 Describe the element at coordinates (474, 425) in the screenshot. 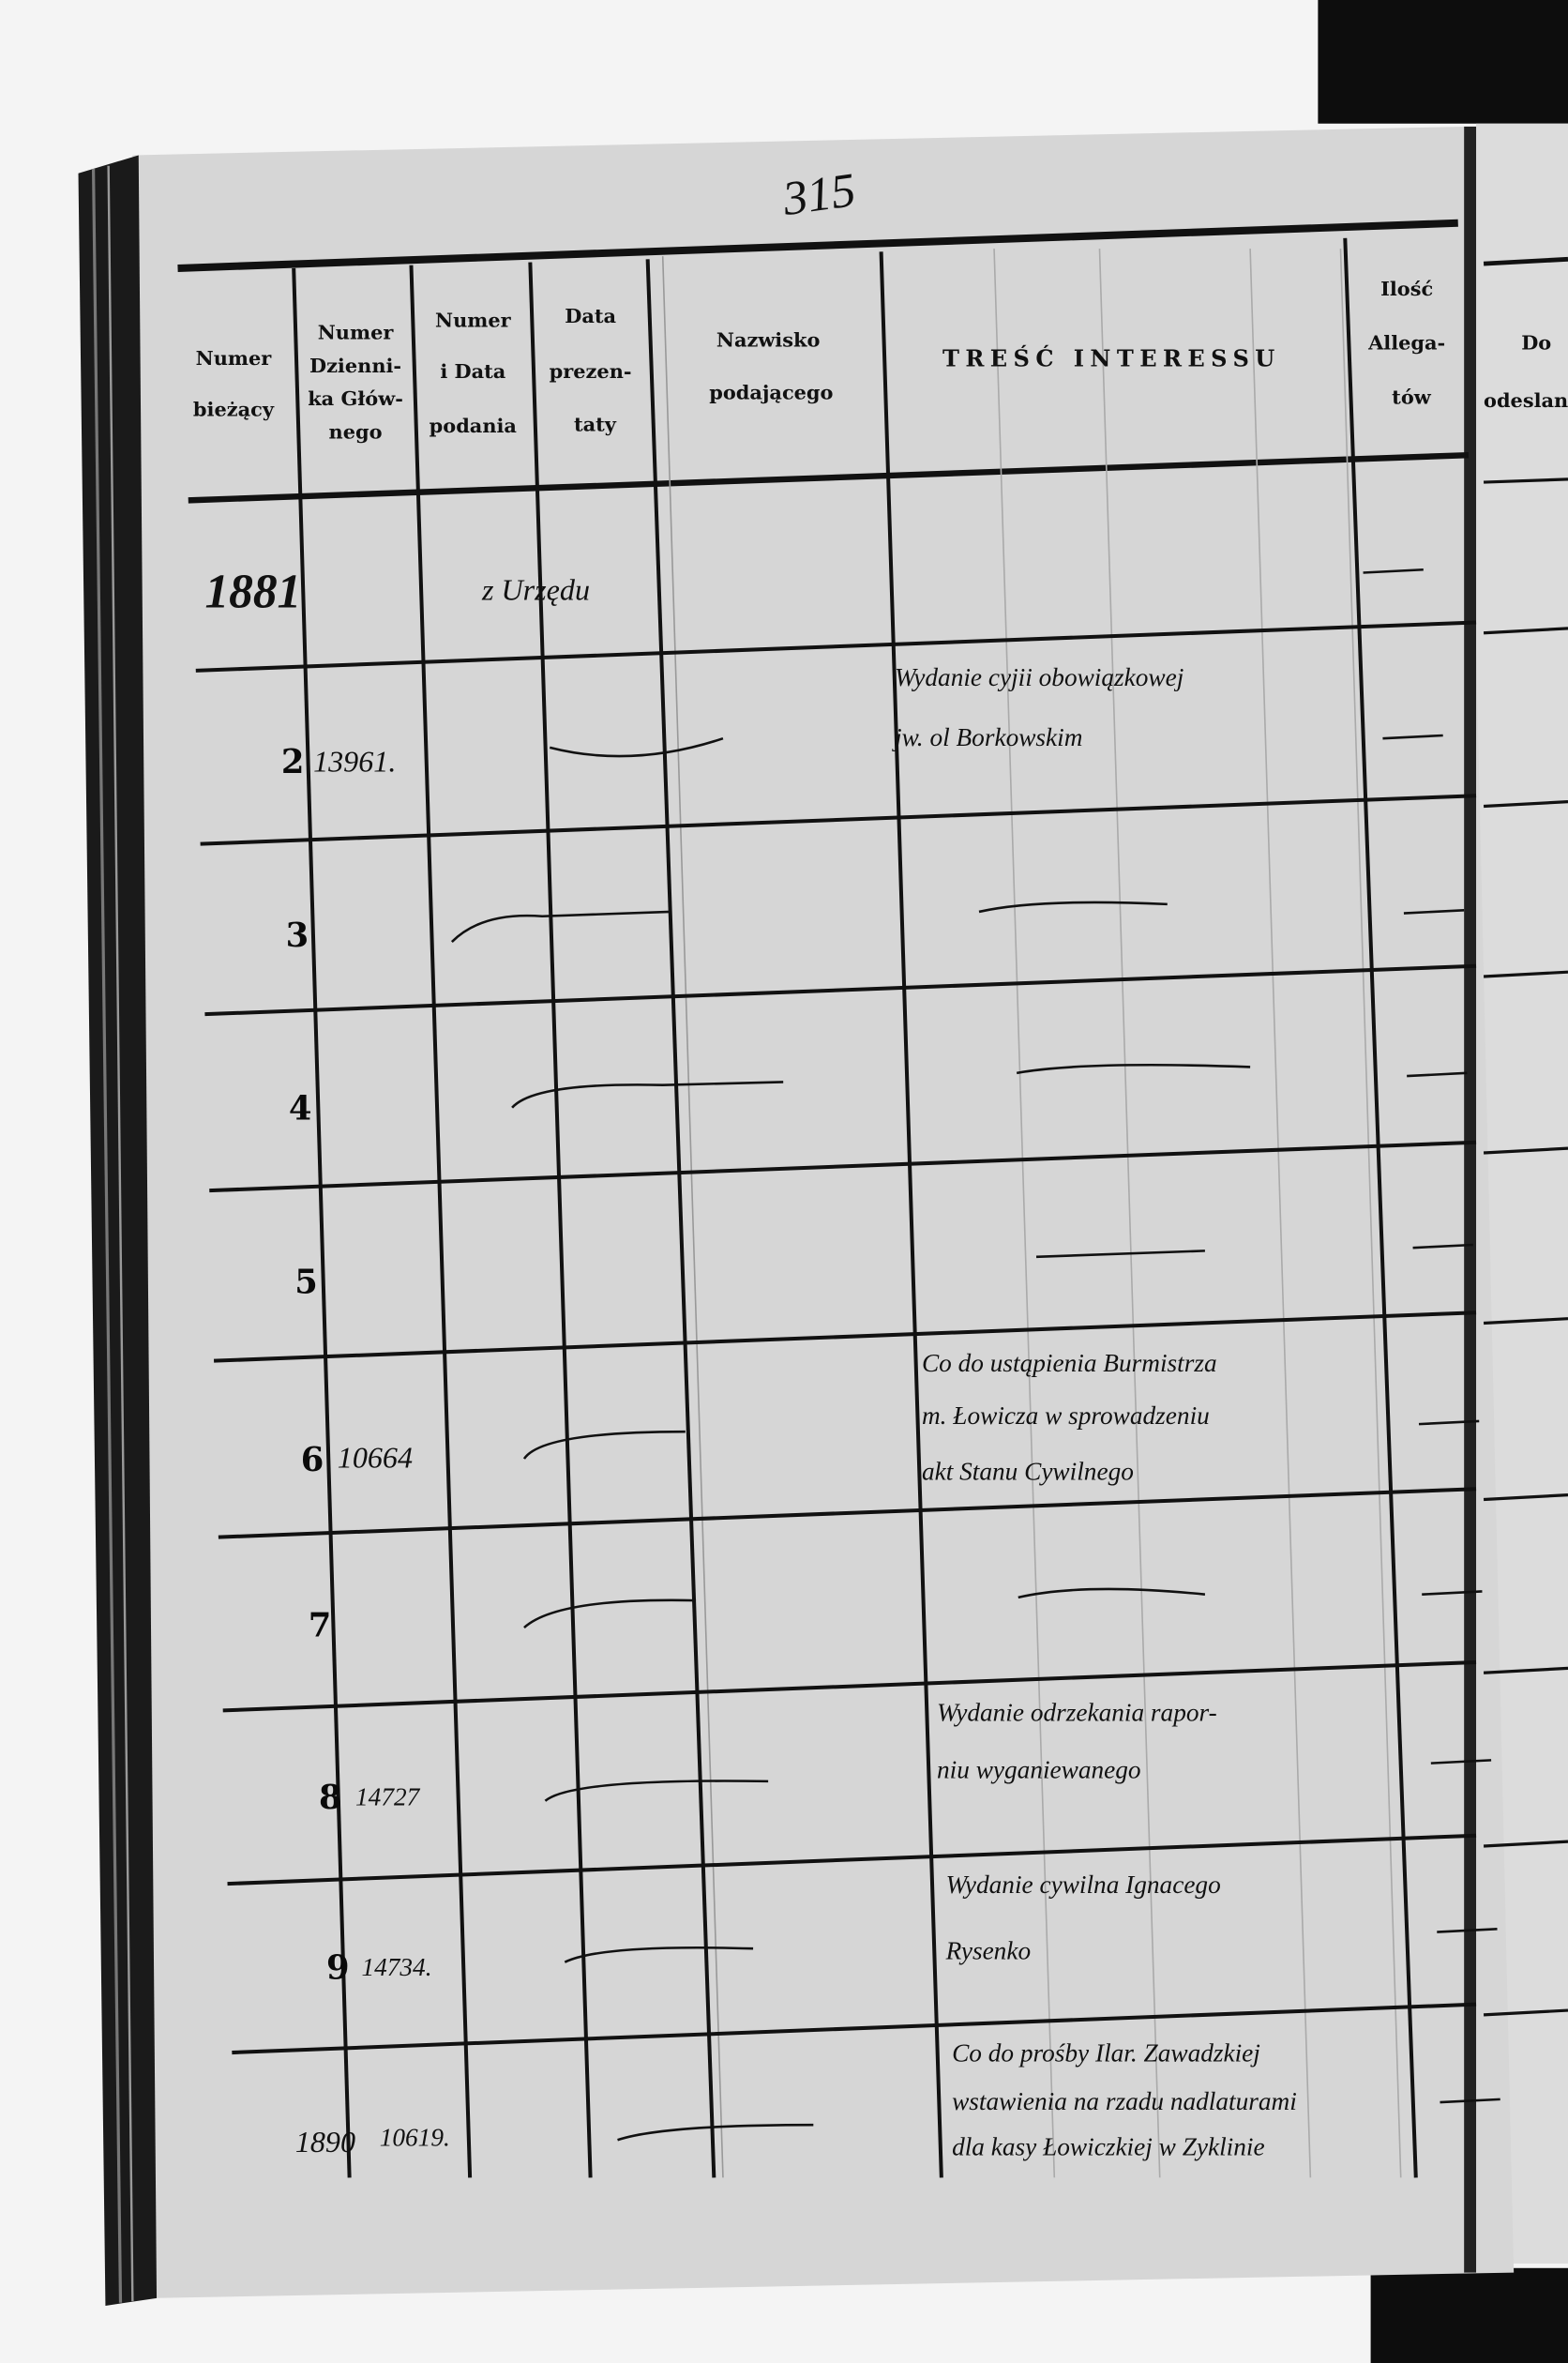

I see `header-numer-data-3: podania` at that location.